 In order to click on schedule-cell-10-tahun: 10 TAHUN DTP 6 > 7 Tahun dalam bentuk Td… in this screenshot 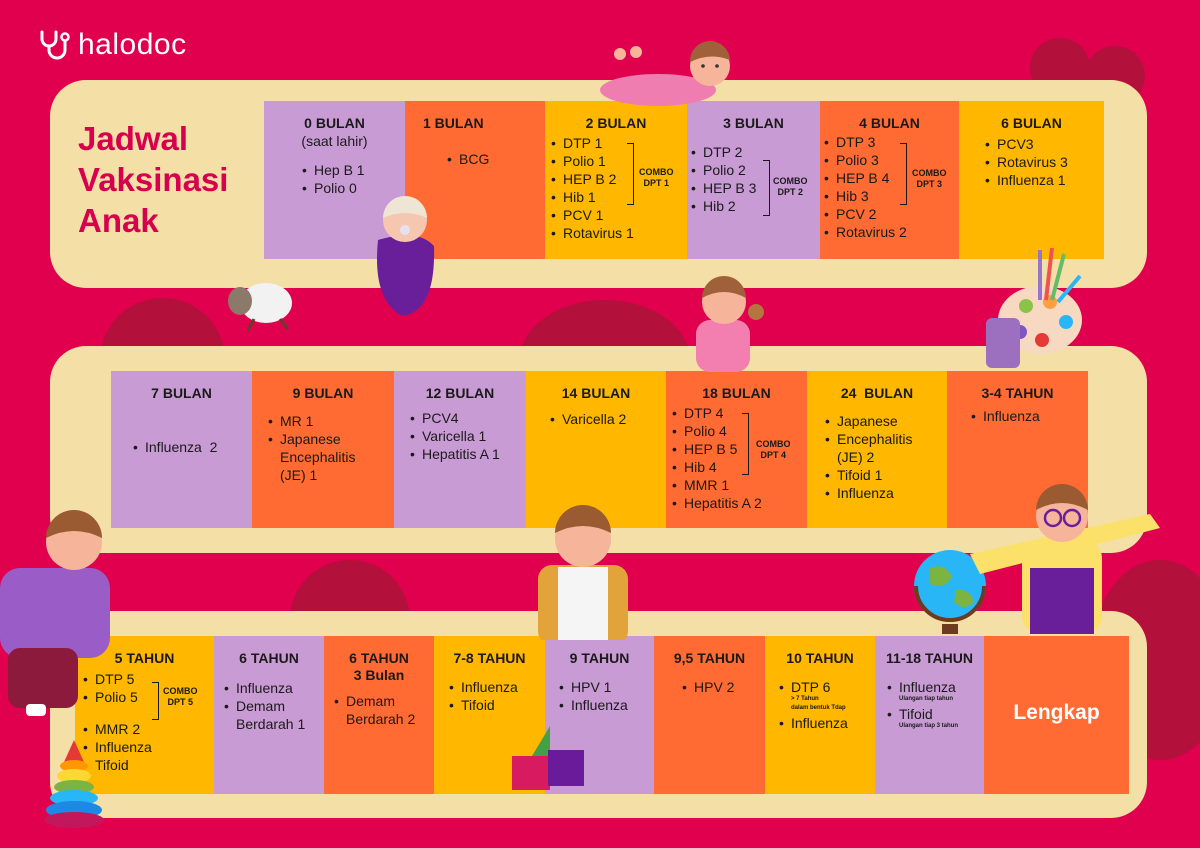, I will do `click(820, 715)`.